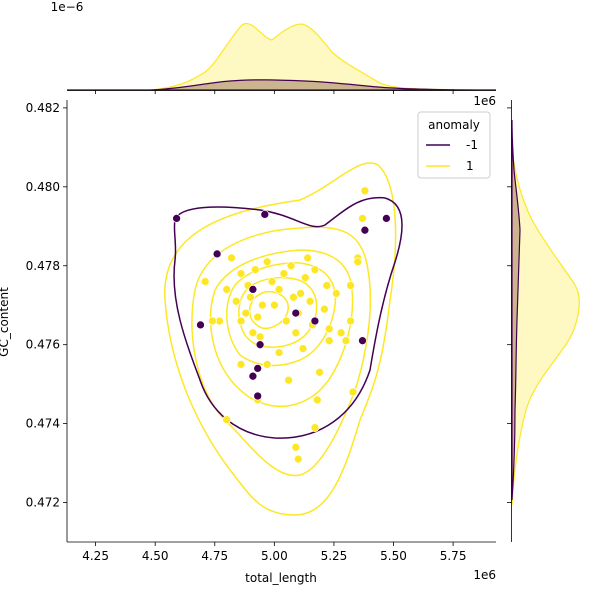  What do you see at coordinates (67, 7) in the screenshot?
I see `top-marginal-offset-label: 1e−6` at bounding box center [67, 7].